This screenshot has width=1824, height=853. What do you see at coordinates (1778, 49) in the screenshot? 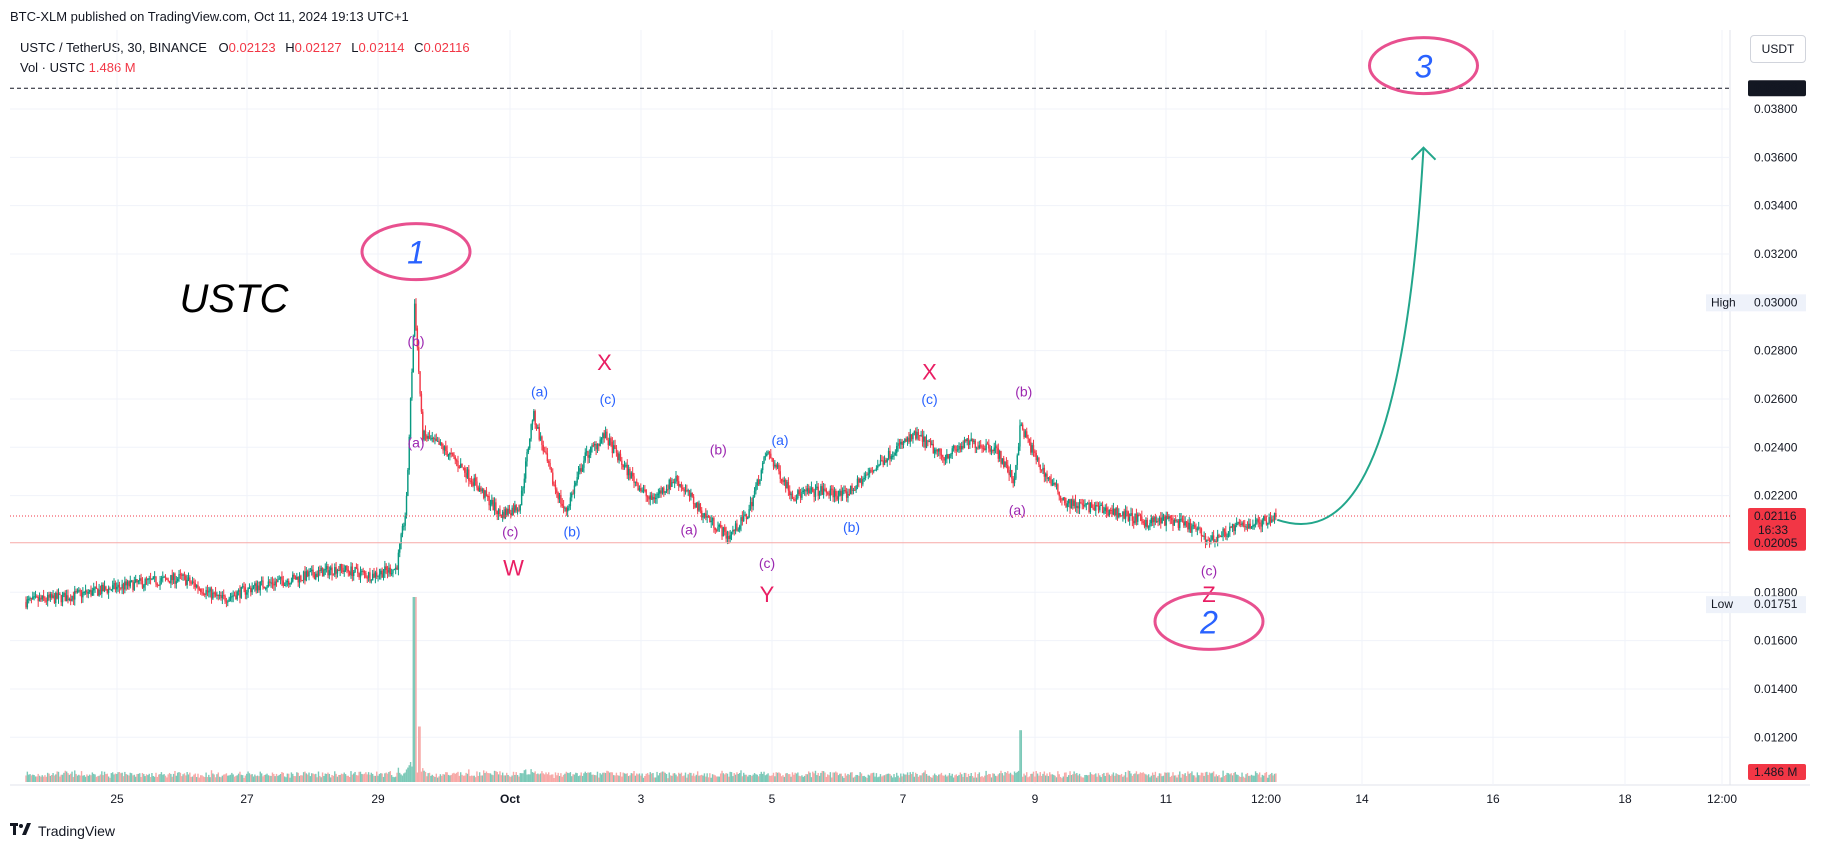
I see `currency-button: USDT` at bounding box center [1778, 49].